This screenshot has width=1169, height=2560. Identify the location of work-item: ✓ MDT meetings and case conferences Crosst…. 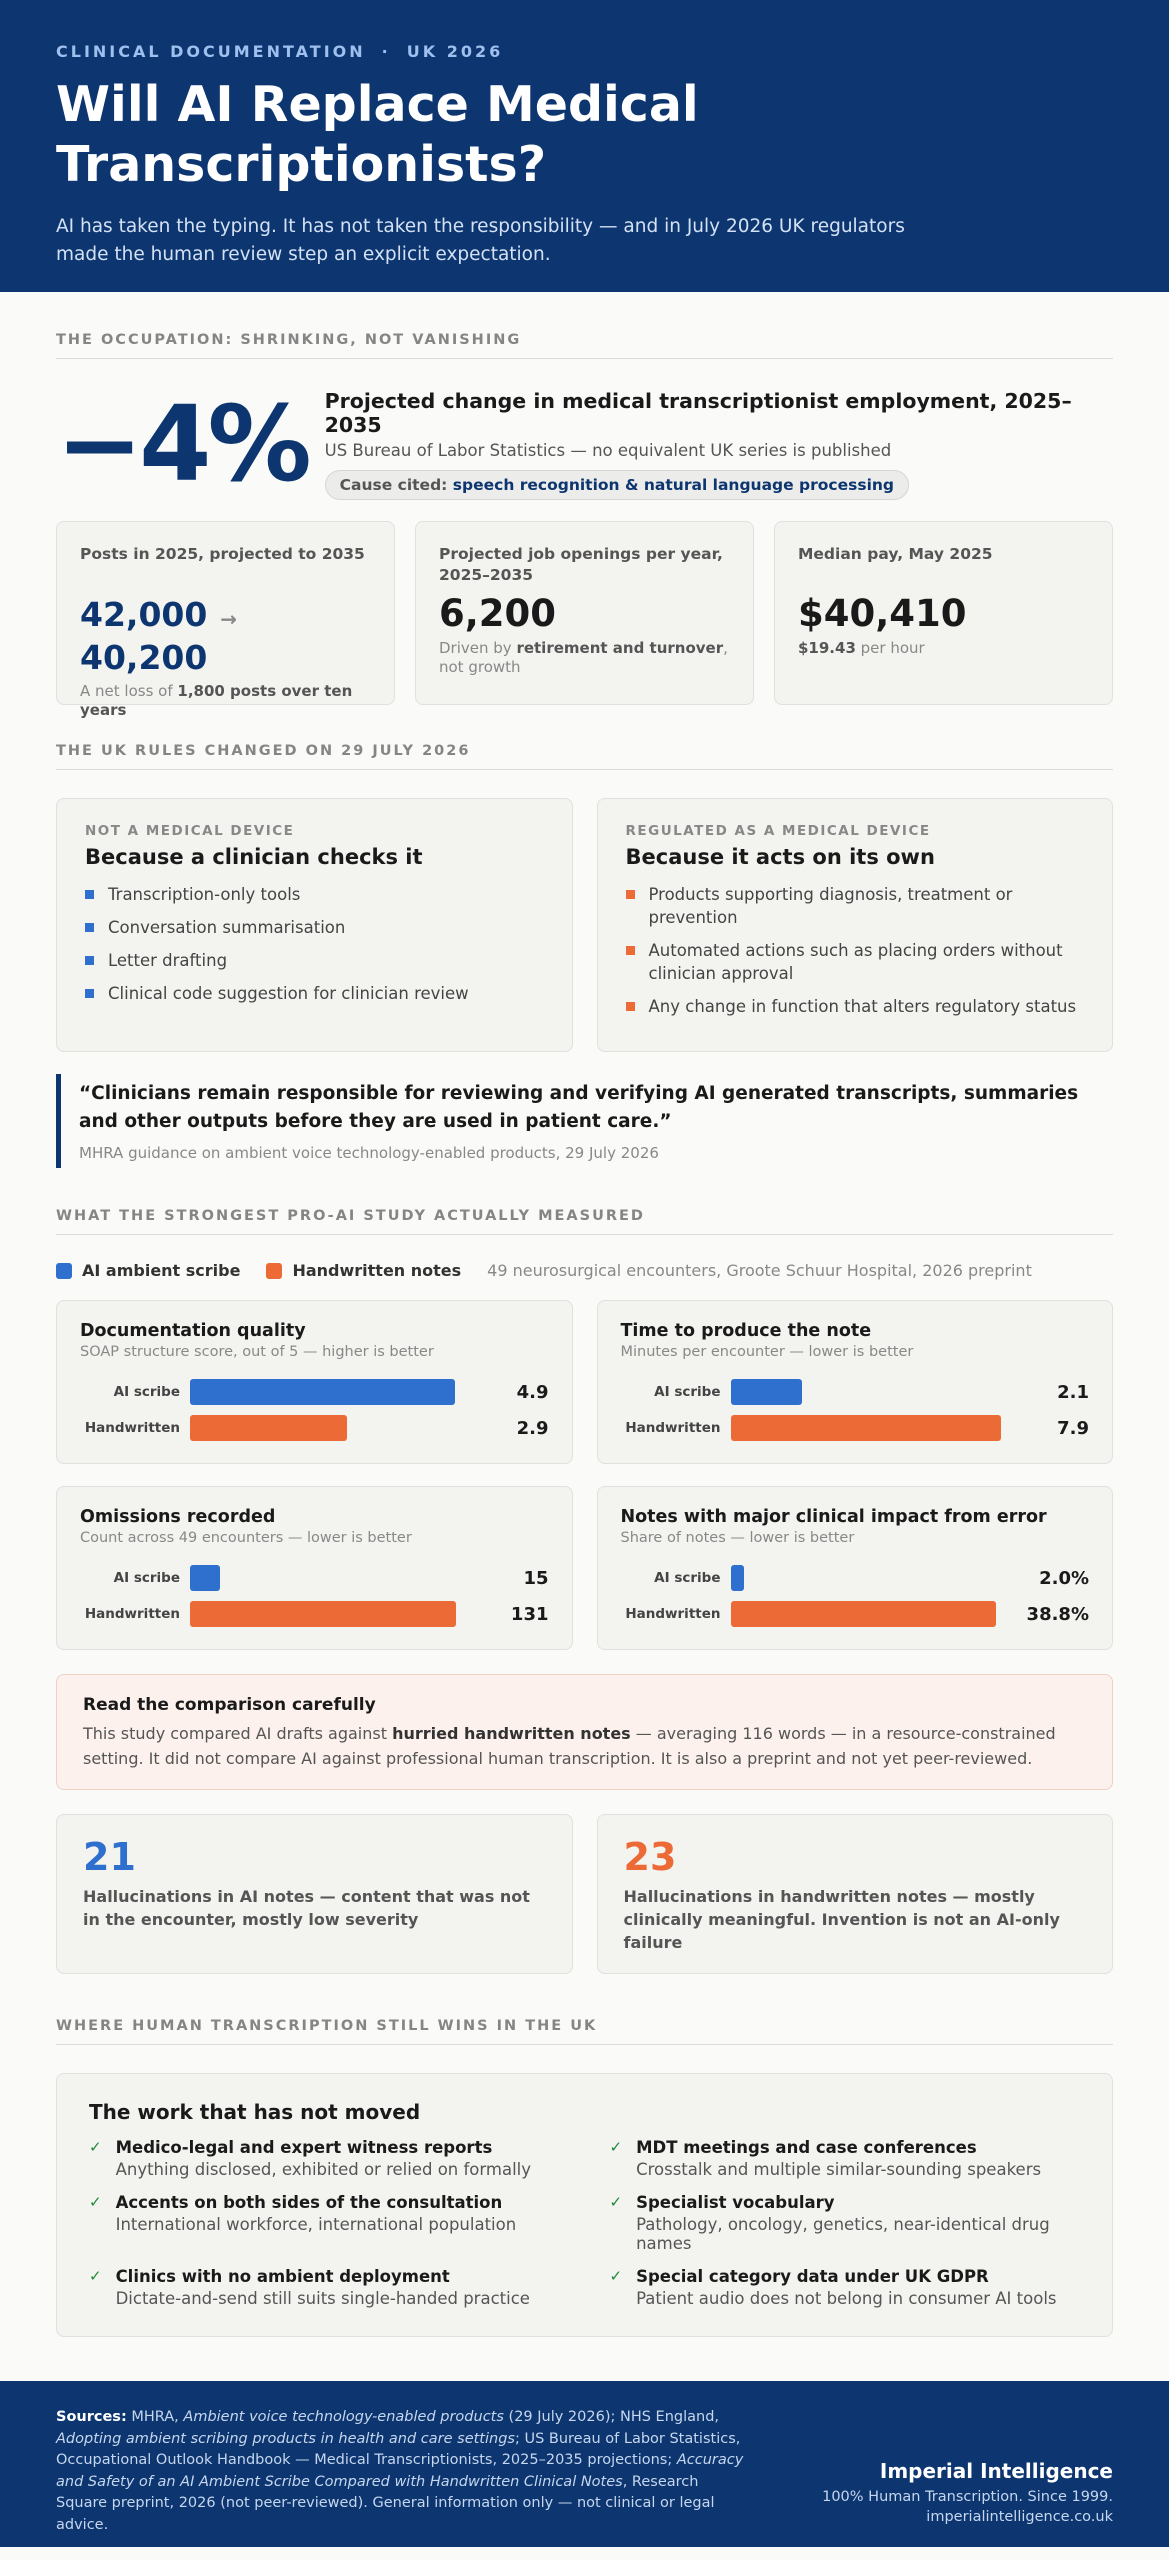
(845, 2158).